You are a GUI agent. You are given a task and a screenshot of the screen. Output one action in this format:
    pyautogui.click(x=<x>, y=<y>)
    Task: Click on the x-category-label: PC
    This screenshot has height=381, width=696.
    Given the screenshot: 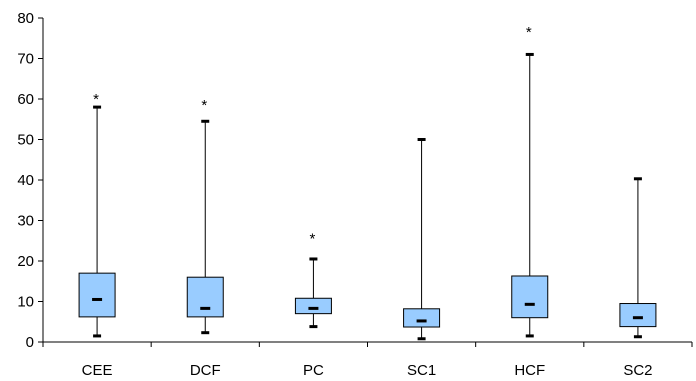 What is the action you would take?
    pyautogui.click(x=313, y=370)
    